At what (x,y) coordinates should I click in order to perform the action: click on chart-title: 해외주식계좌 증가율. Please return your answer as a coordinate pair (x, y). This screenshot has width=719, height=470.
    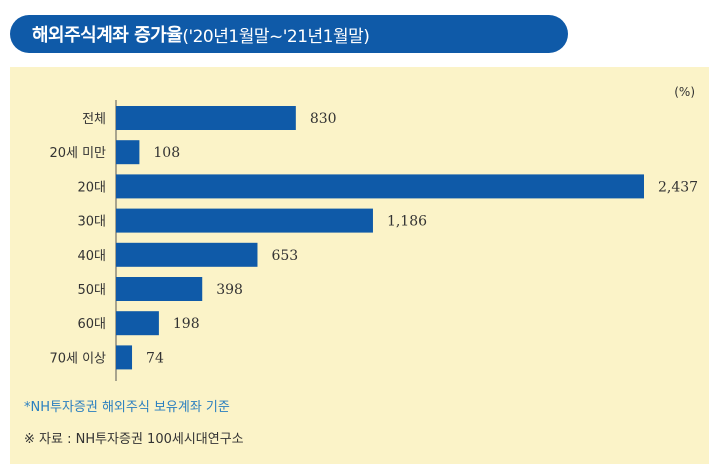
    Looking at the image, I should click on (107, 35).